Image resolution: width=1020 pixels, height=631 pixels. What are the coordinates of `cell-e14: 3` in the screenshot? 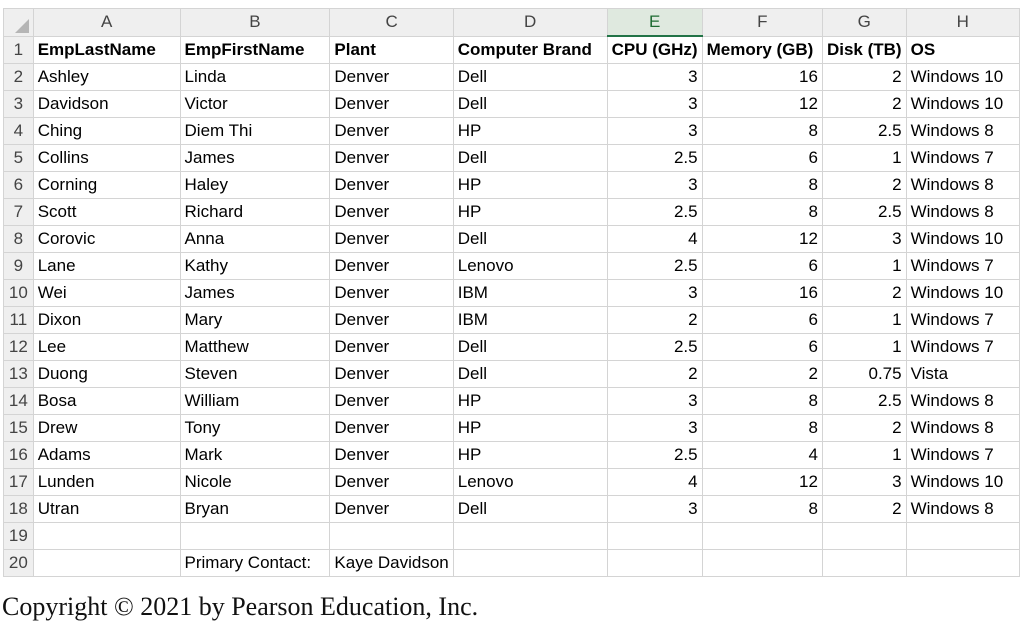 It's located at (654, 401).